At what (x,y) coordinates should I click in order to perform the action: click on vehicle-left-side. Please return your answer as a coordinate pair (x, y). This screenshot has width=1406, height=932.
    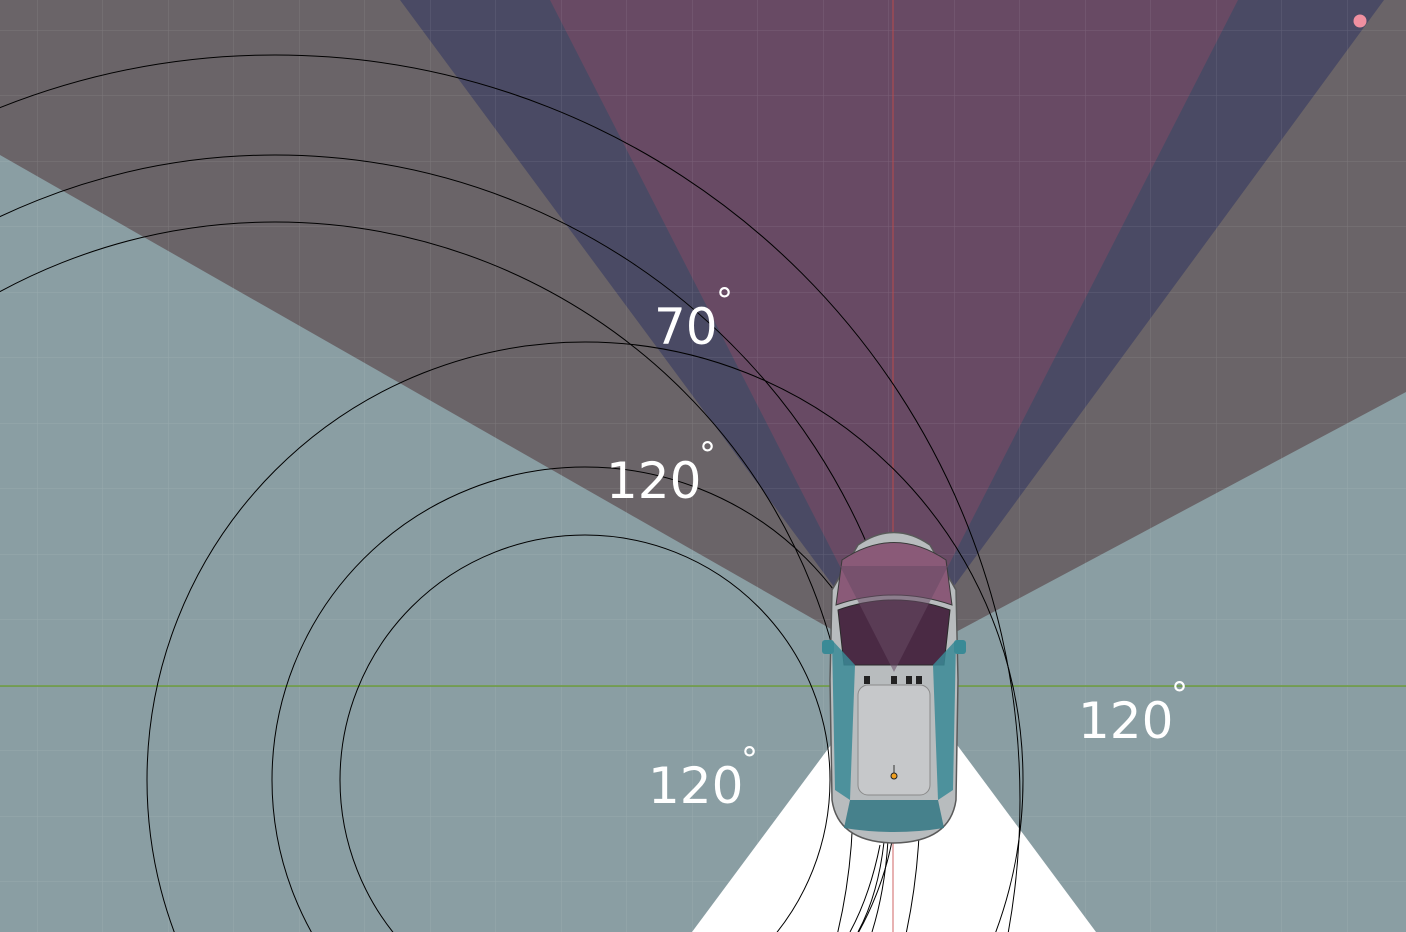
    Looking at the image, I should click on (843, 720).